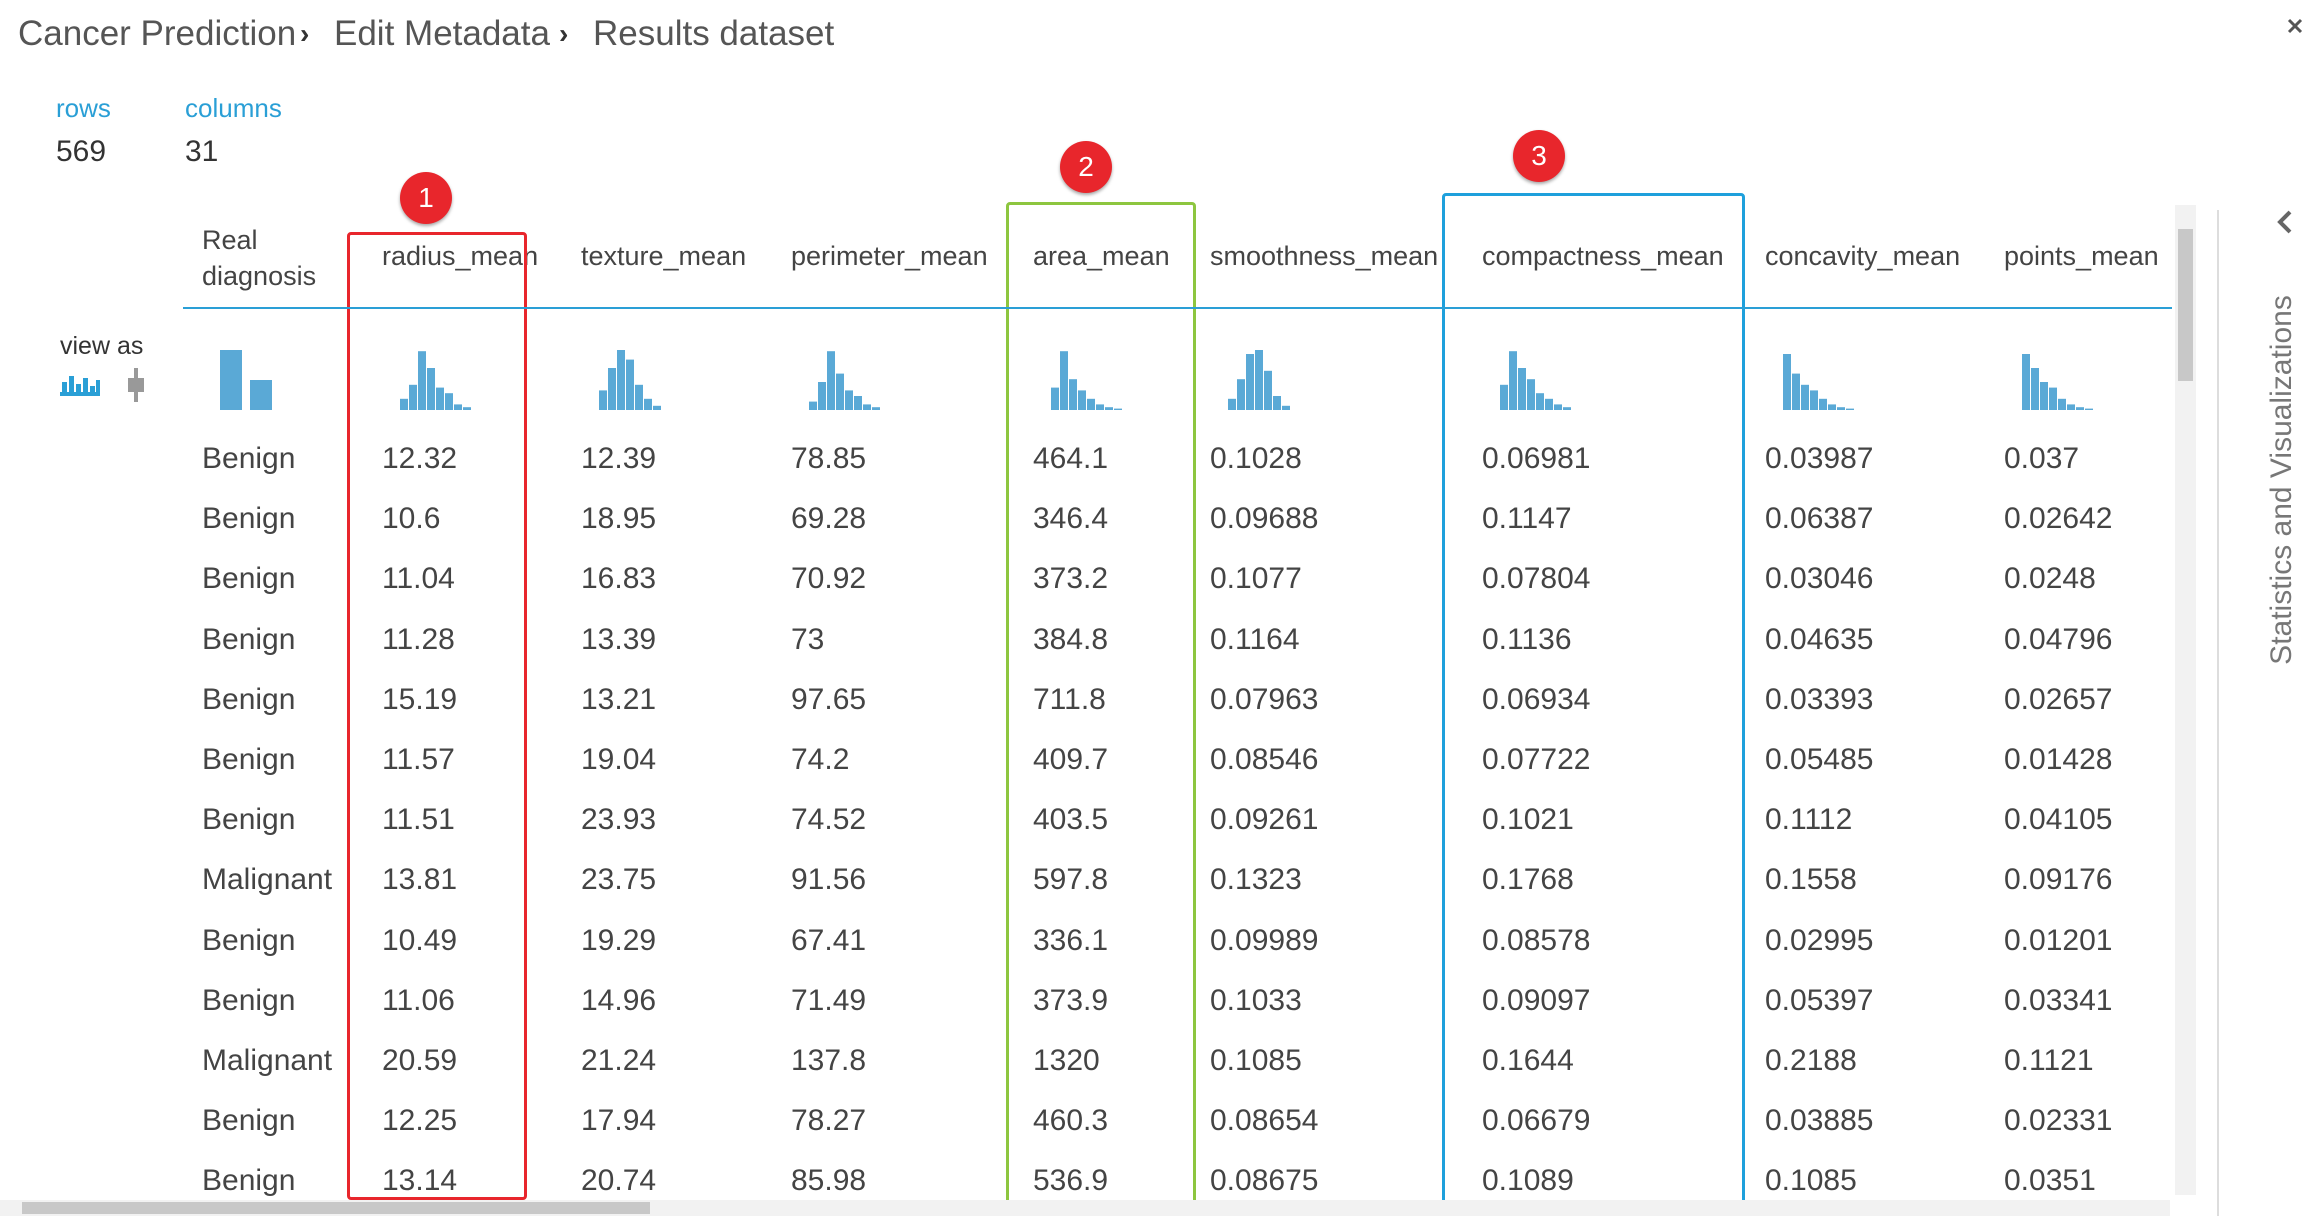 This screenshot has height=1216, width=2308. Describe the element at coordinates (829, 1060) in the screenshot. I see `table-cell: 137.8` at that location.